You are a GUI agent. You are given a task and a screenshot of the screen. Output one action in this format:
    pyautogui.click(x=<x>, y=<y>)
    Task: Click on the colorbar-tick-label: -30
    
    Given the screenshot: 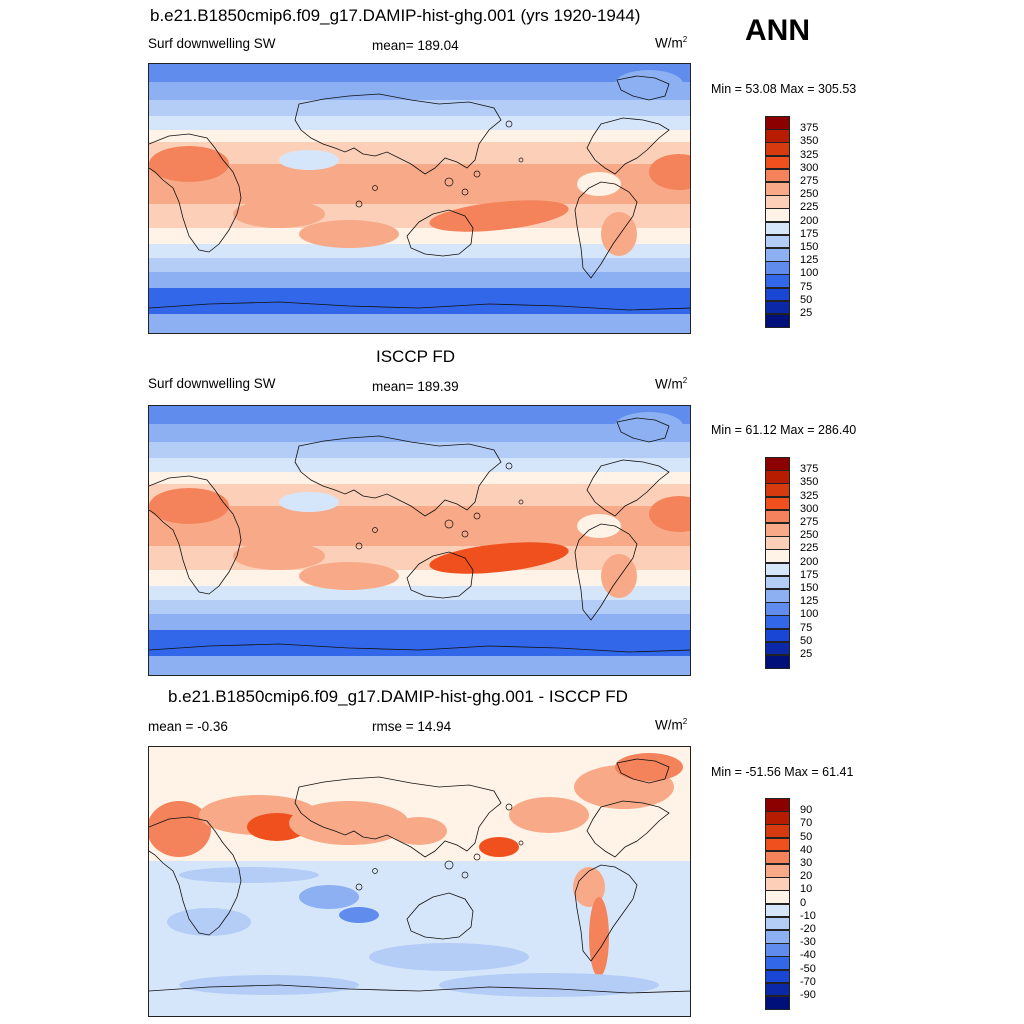 What is the action you would take?
    pyautogui.click(x=808, y=942)
    